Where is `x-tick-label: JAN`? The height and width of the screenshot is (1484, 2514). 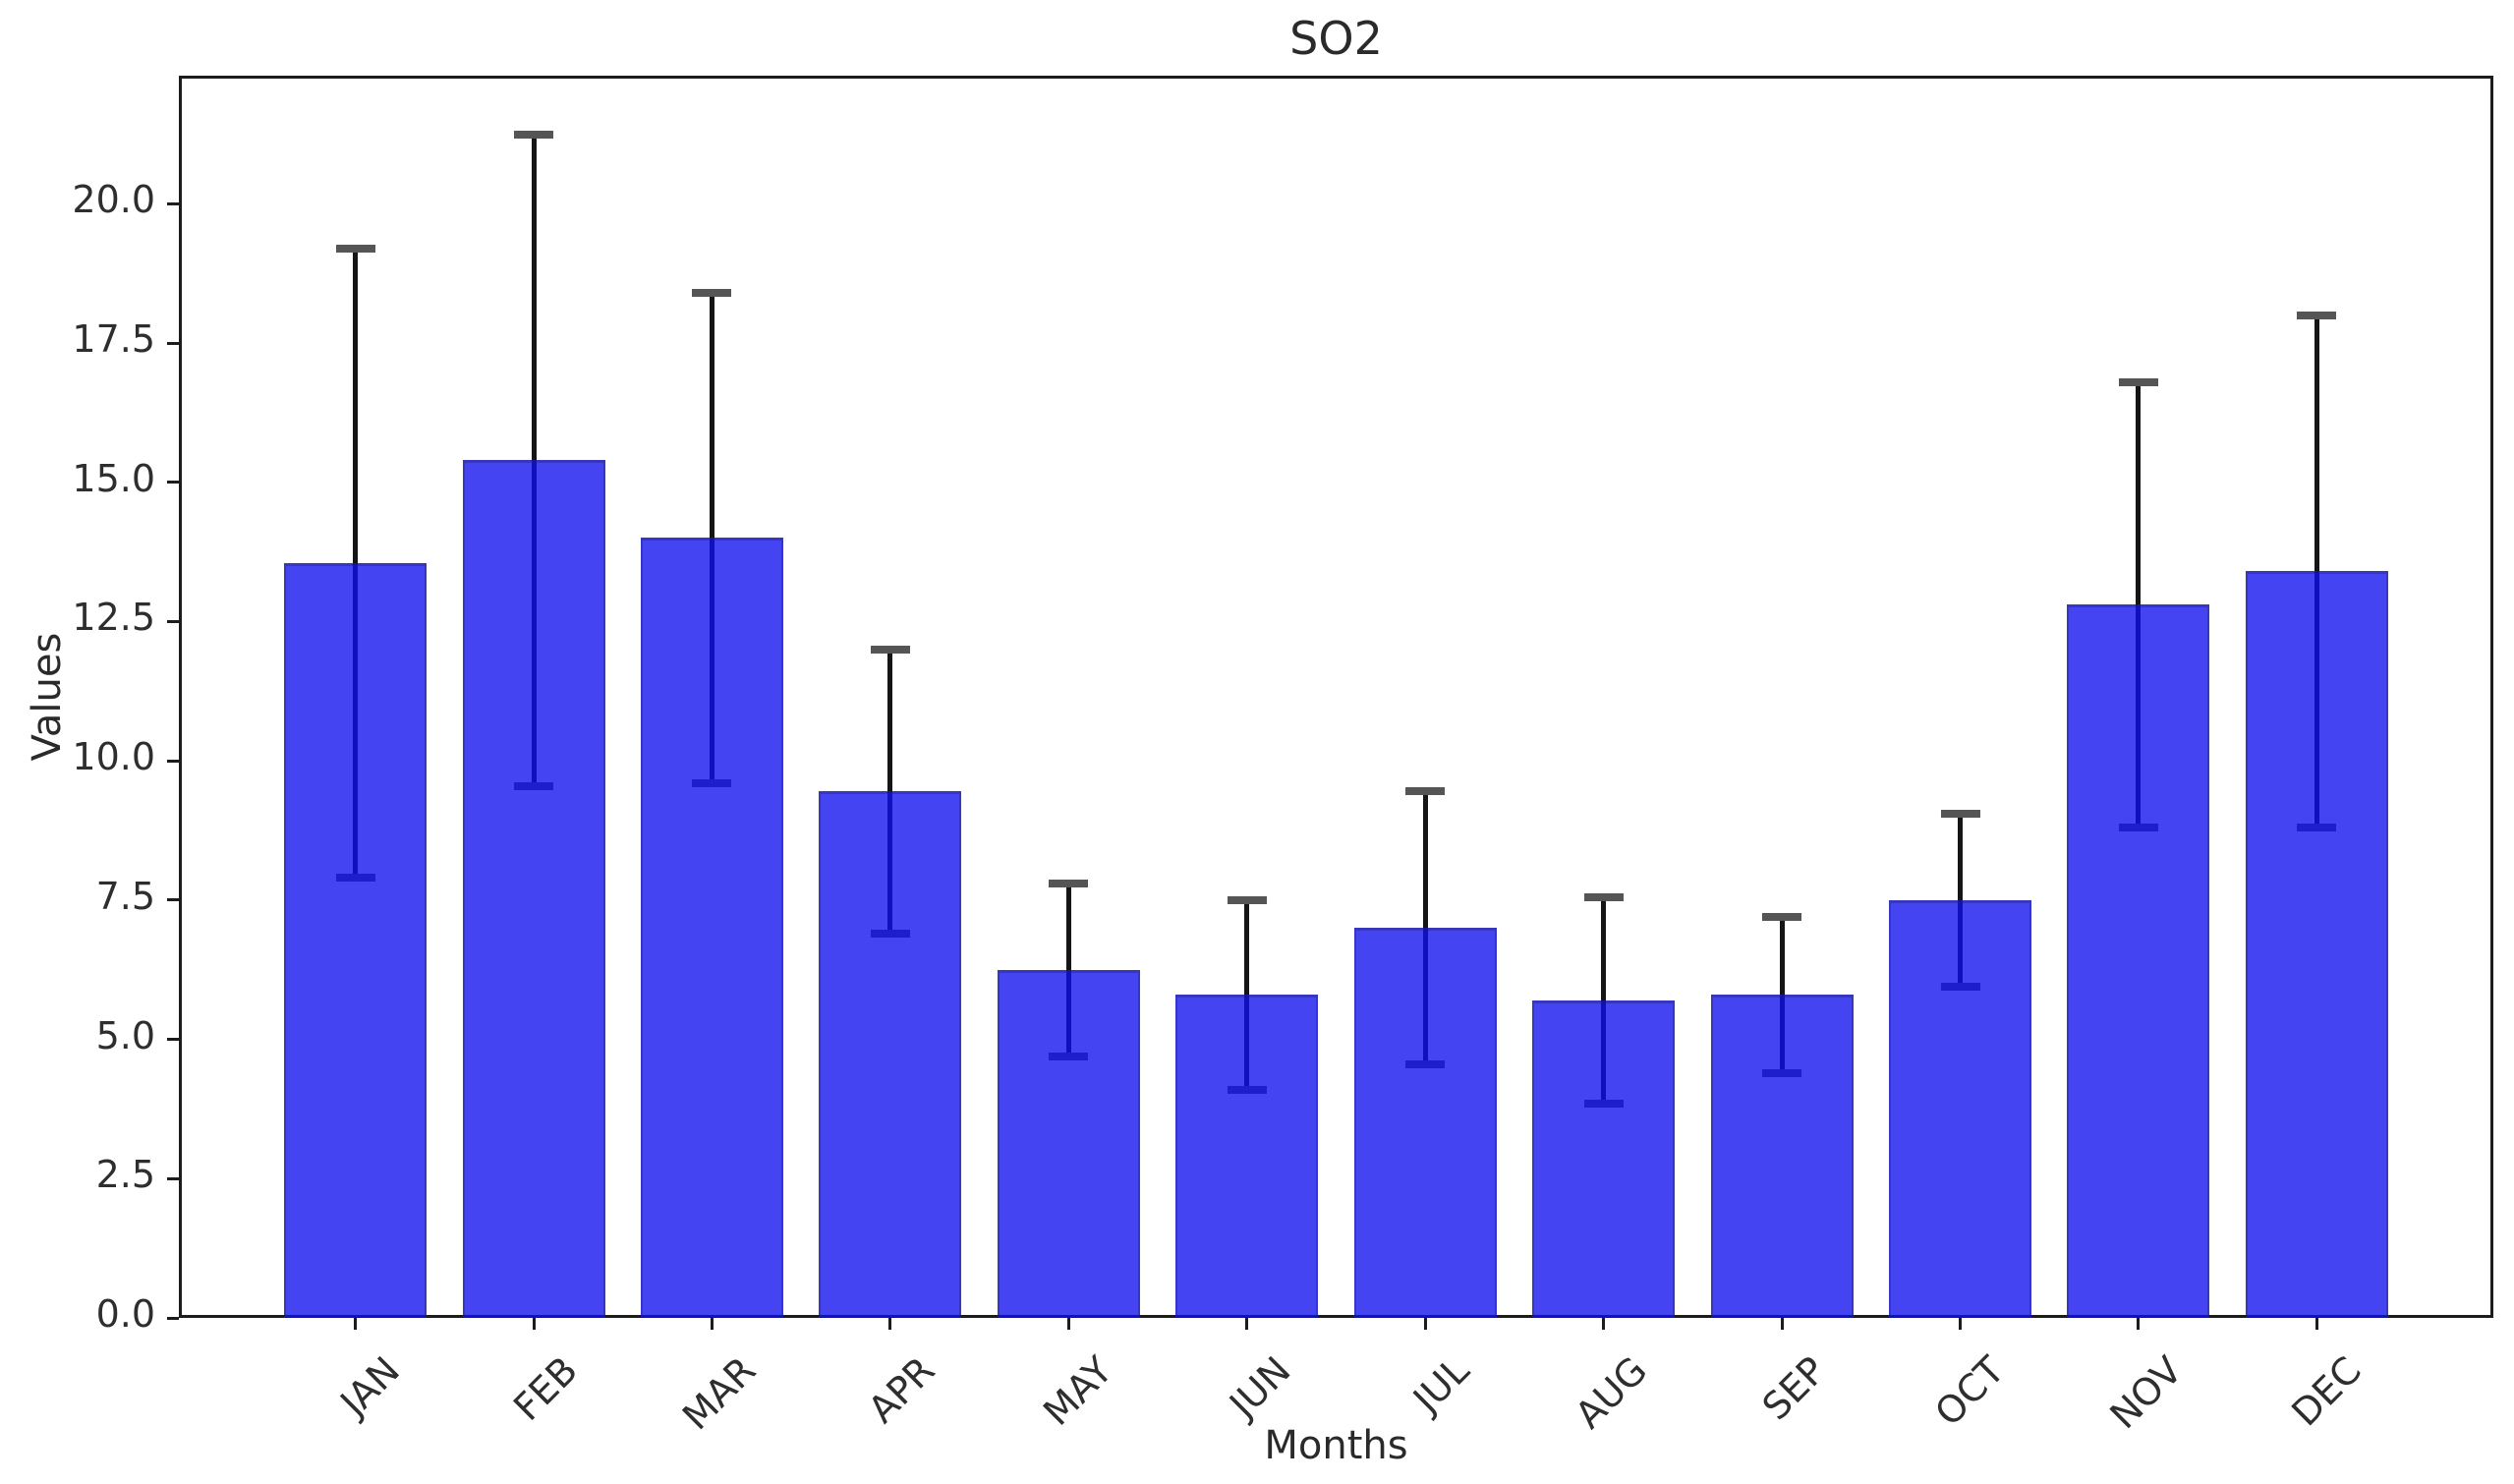
x-tick-label: JAN is located at coordinates (369, 1386).